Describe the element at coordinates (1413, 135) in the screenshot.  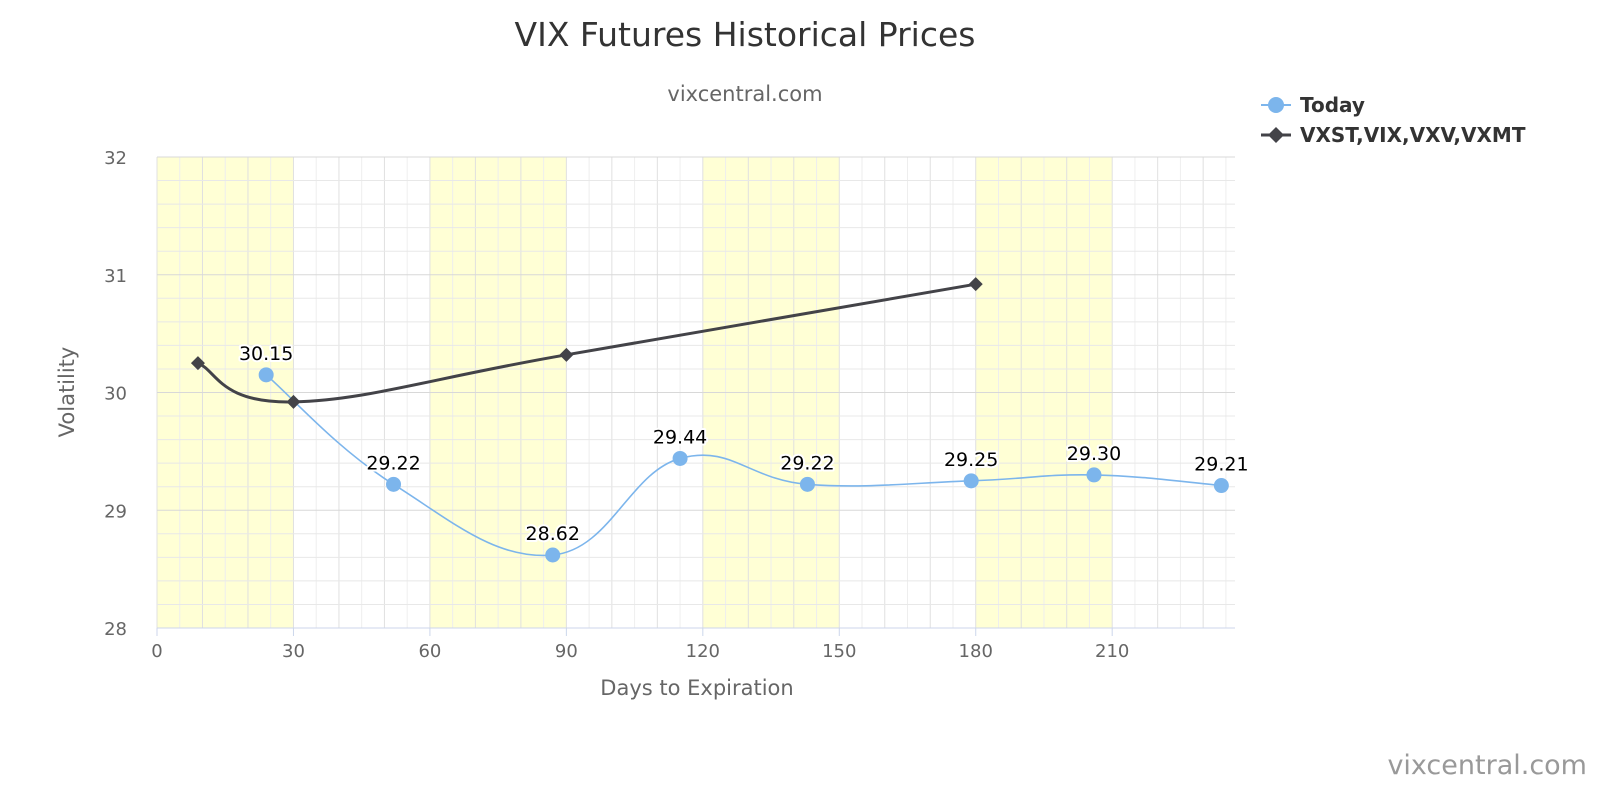
I see `legend-vxst-label: VXST,VIX,VXV,VXMT` at that location.